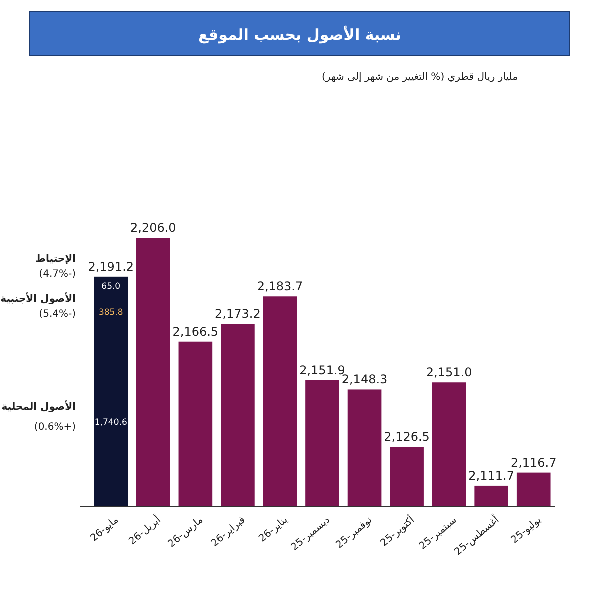 This screenshot has height=600, width=600. Describe the element at coordinates (195, 331) in the screenshot. I see `data-label: 2,166.5` at that location.